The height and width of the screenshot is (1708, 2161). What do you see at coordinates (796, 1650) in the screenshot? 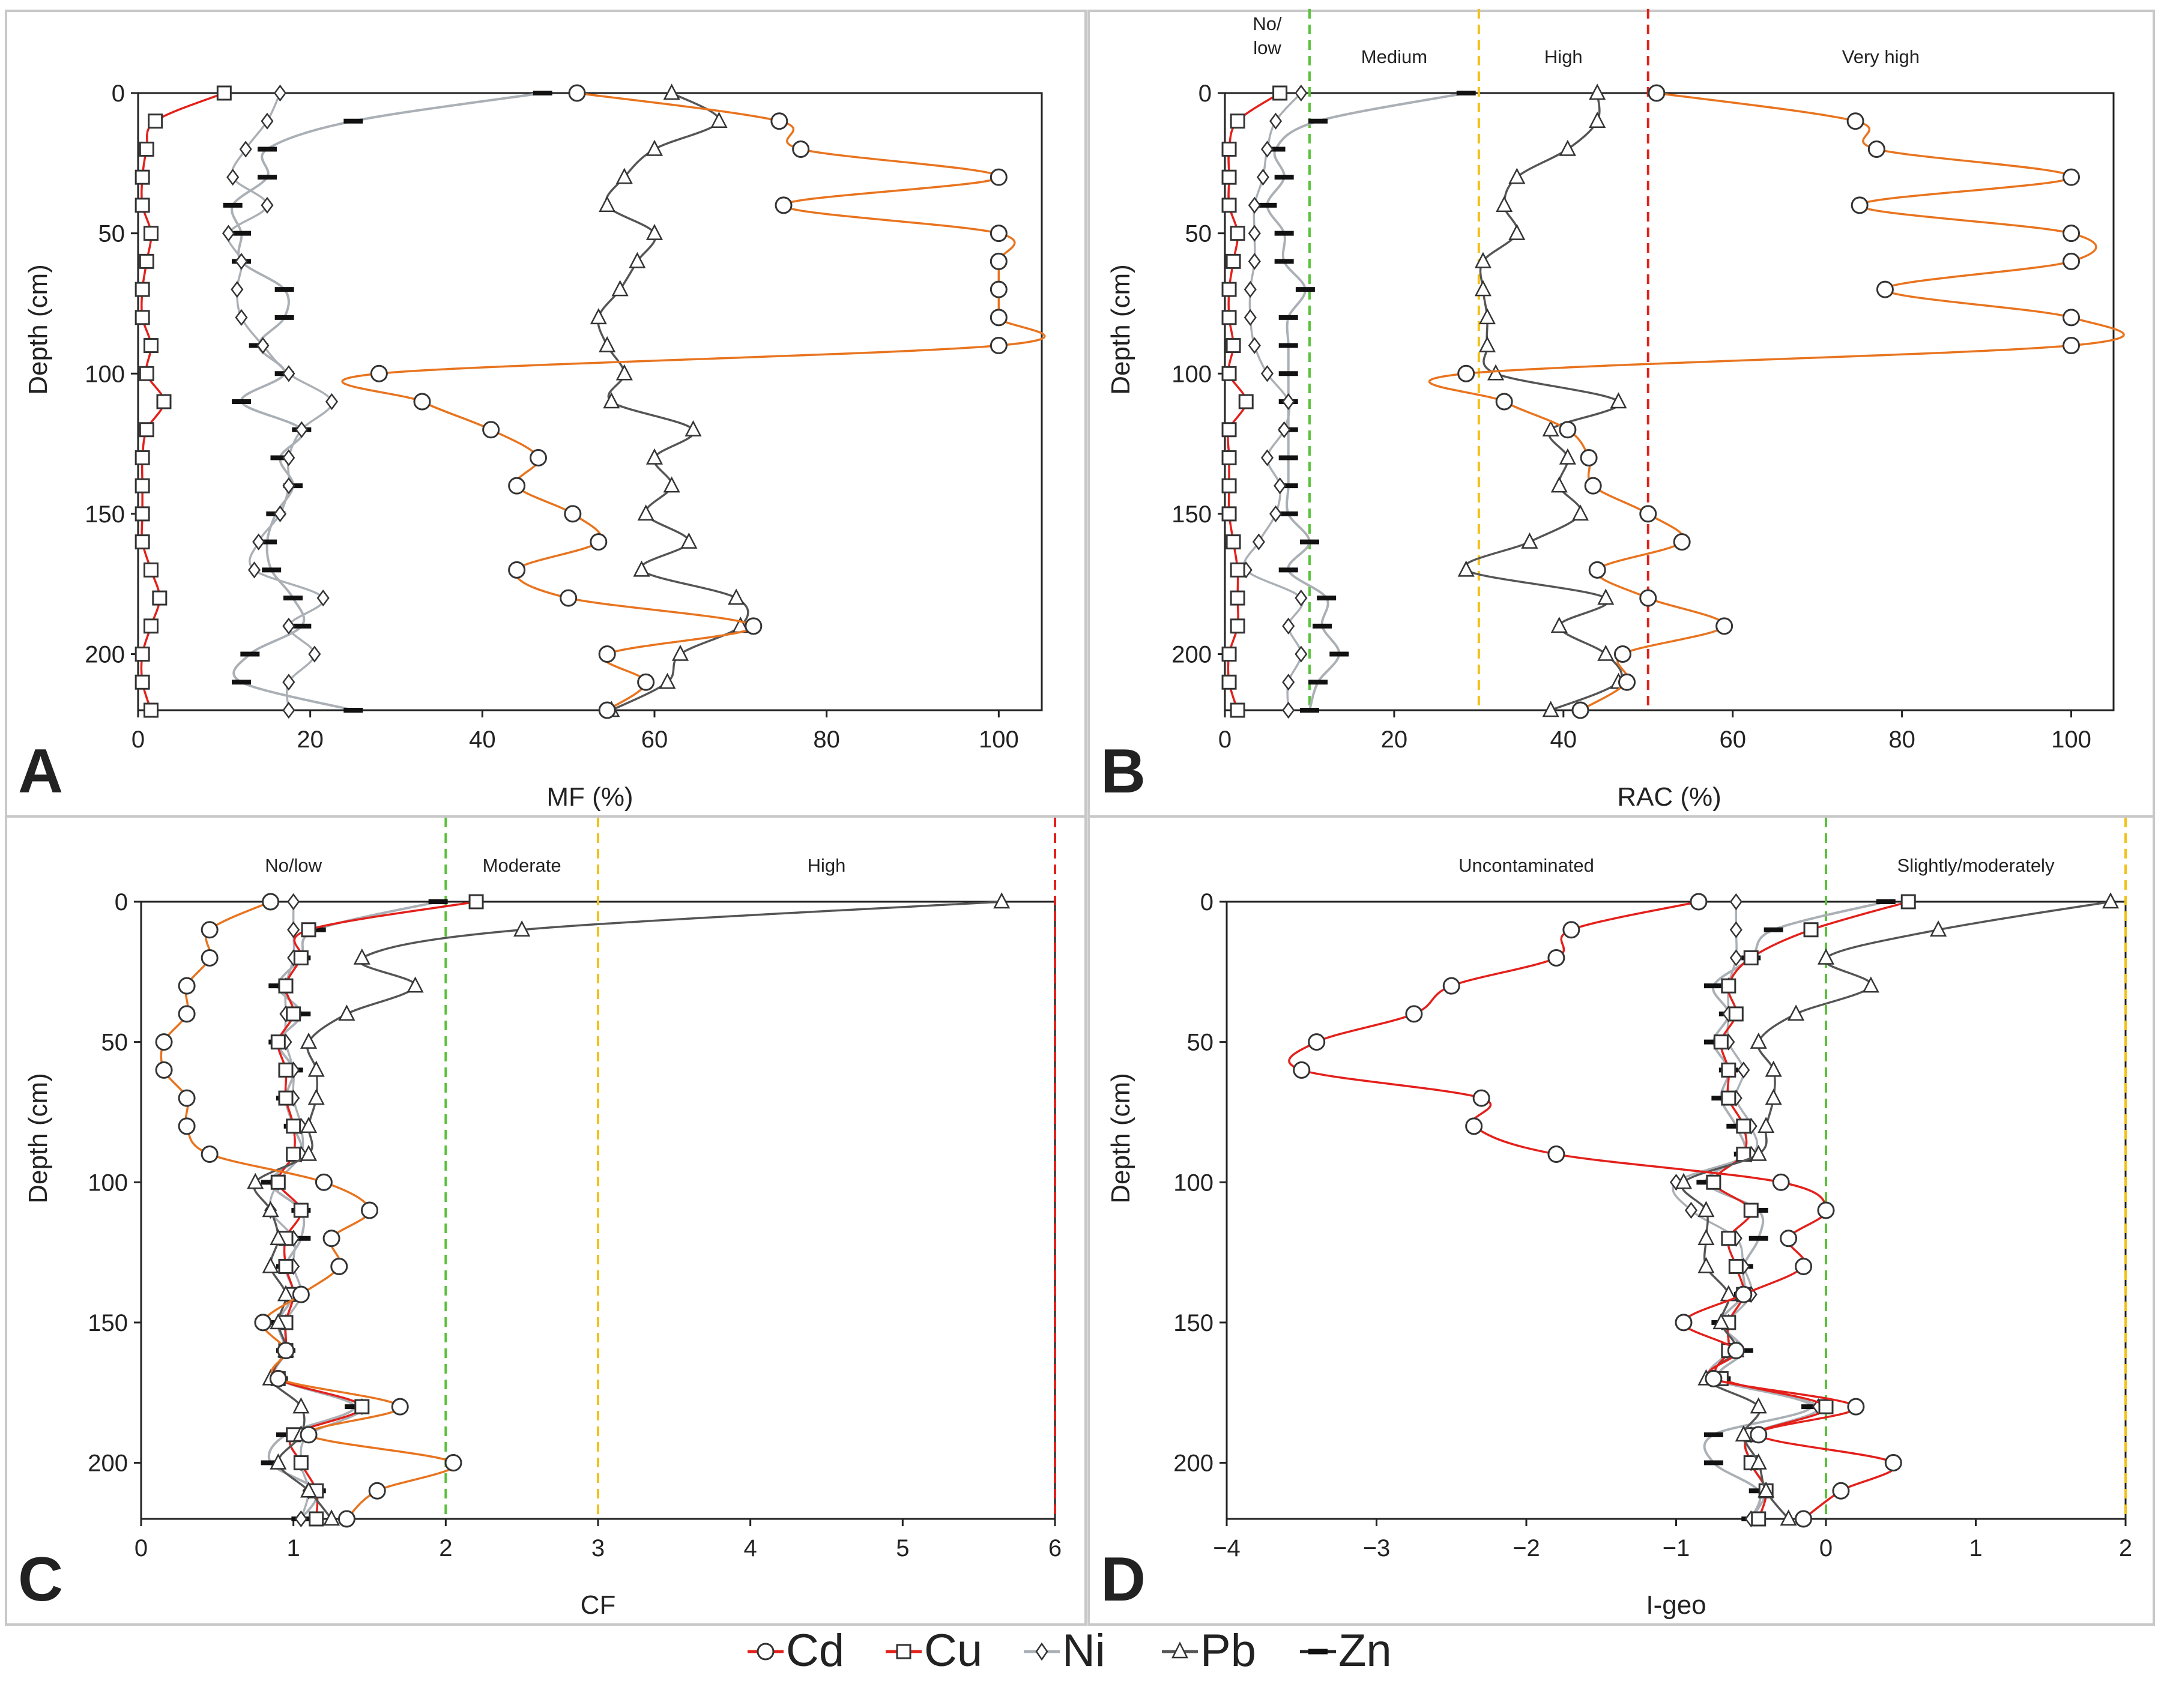
I see `legend-item-cd: Cd` at bounding box center [796, 1650].